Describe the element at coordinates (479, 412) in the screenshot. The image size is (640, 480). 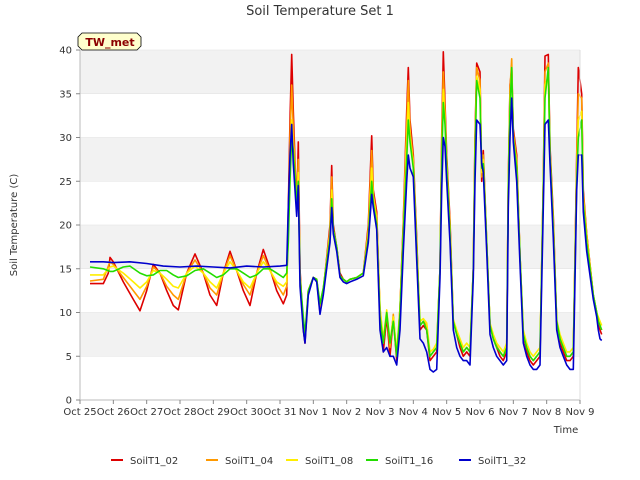
I see `x-tick-label: Nov 6` at that location.